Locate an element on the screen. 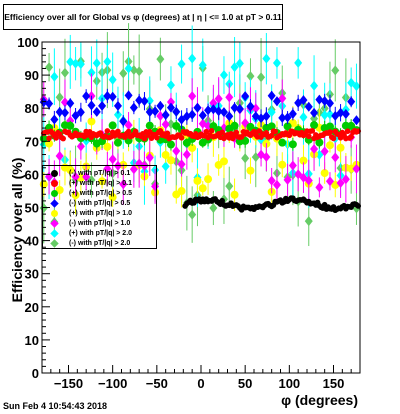 Image resolution: width=400 pixels, height=414 pixels. y-tick-label: 100 is located at coordinates (28, 42).